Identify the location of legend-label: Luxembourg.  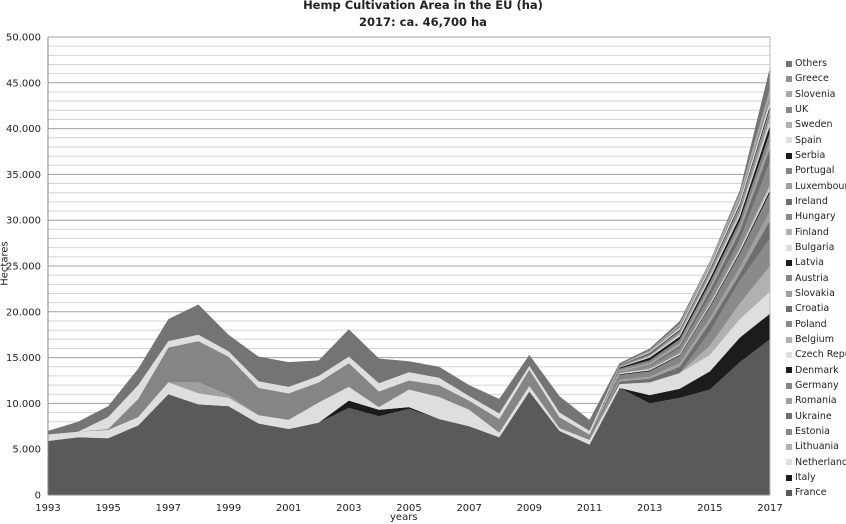
(820, 186).